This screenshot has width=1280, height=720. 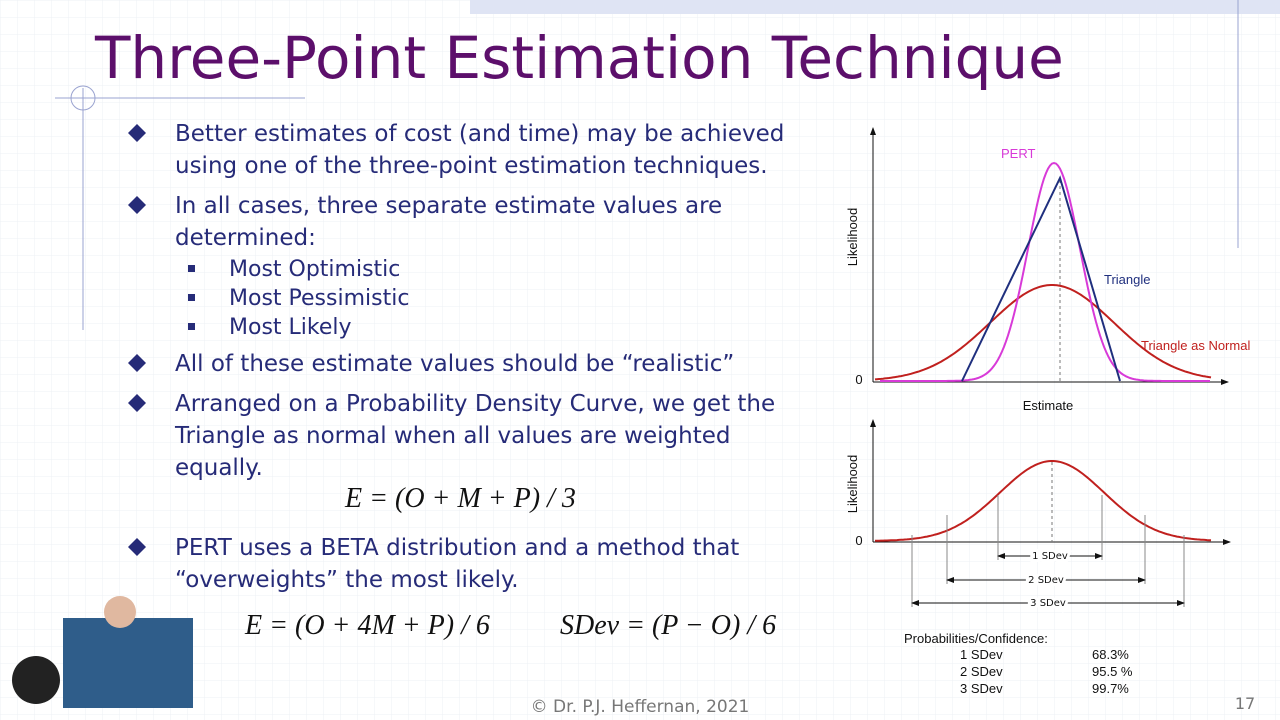 What do you see at coordinates (1041, 278) in the screenshot?
I see `triangle` at bounding box center [1041, 278].